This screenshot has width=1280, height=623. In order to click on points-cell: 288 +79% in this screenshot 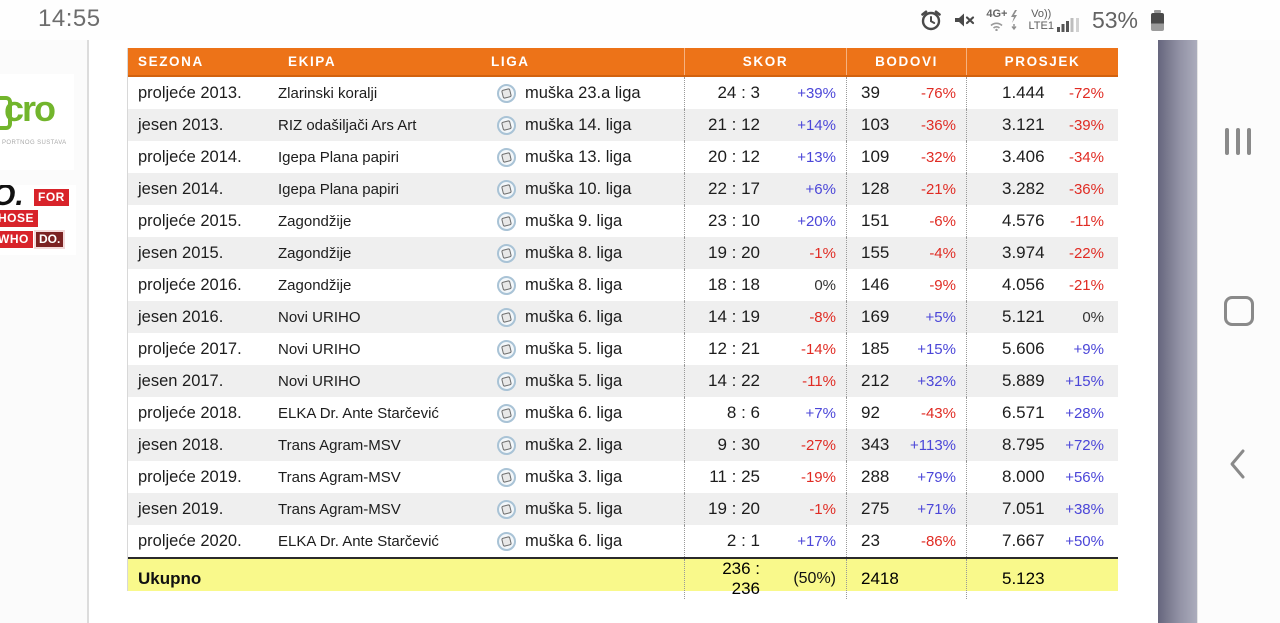, I will do `click(906, 477)`.